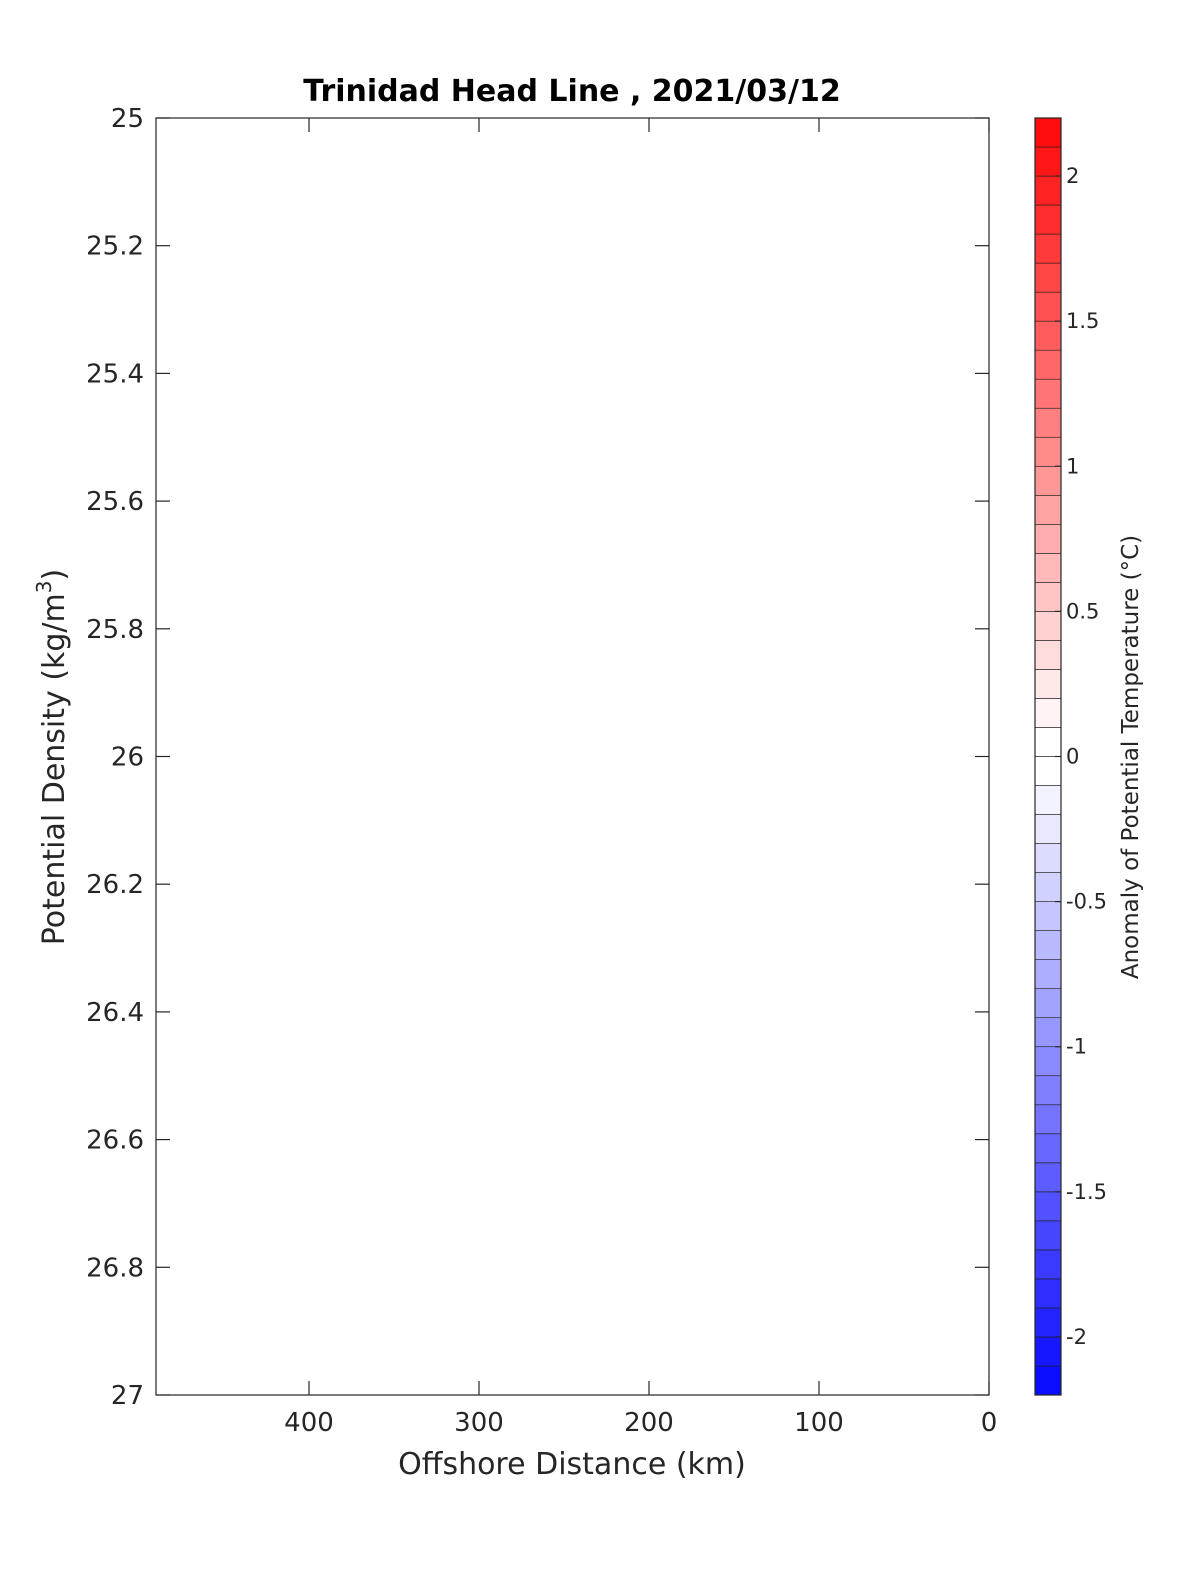  What do you see at coordinates (989, 1423) in the screenshot?
I see `x-tick-label: 0` at bounding box center [989, 1423].